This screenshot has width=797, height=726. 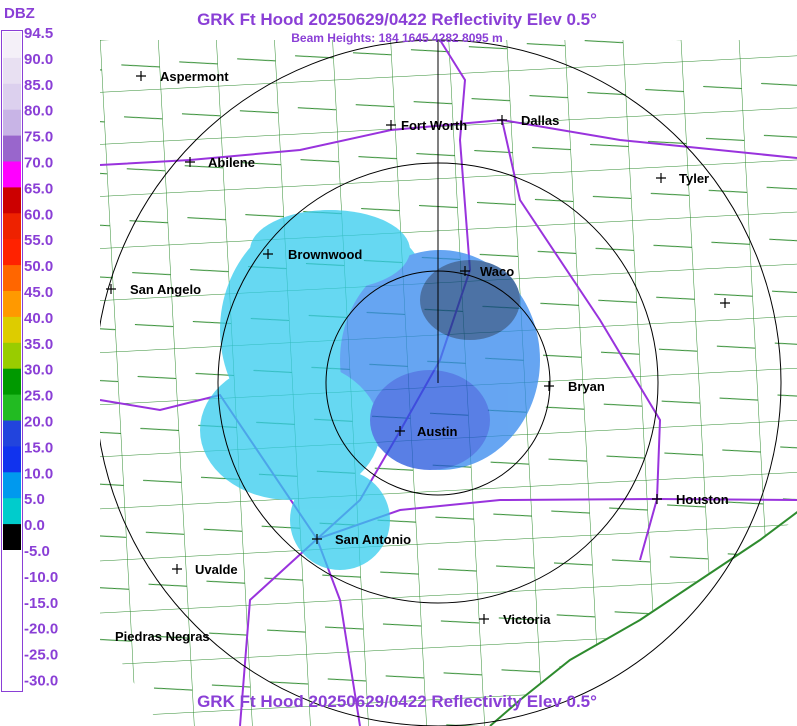 I want to click on city-label: Aspermont, so click(x=194, y=76).